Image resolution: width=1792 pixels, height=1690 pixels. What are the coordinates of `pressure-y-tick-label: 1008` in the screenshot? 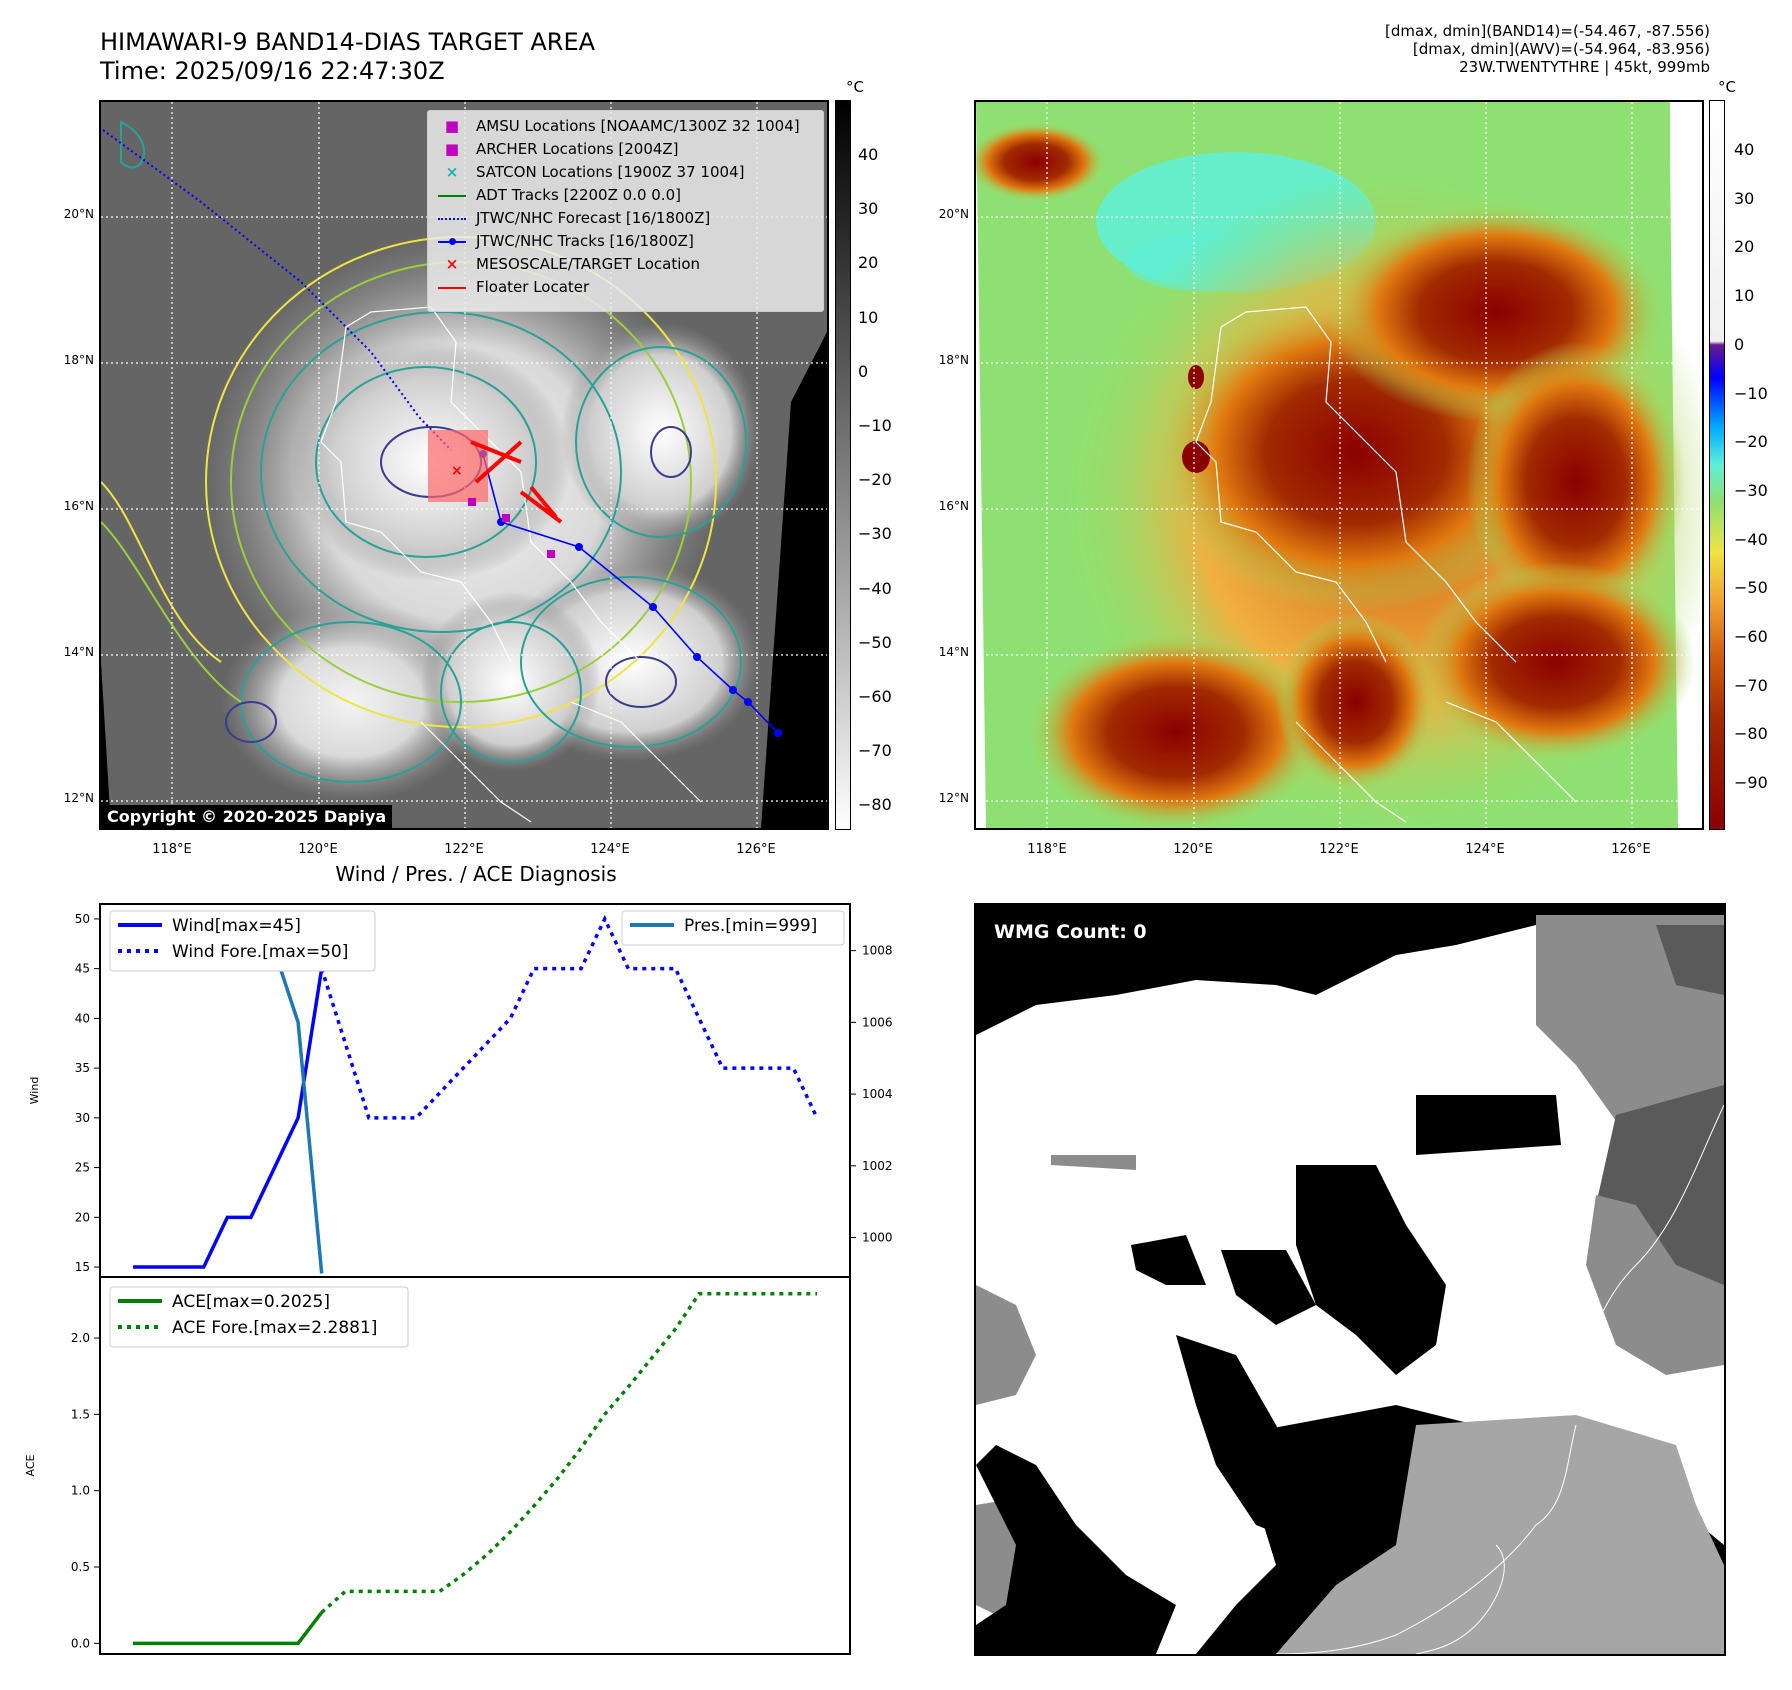 It's located at (877, 951).